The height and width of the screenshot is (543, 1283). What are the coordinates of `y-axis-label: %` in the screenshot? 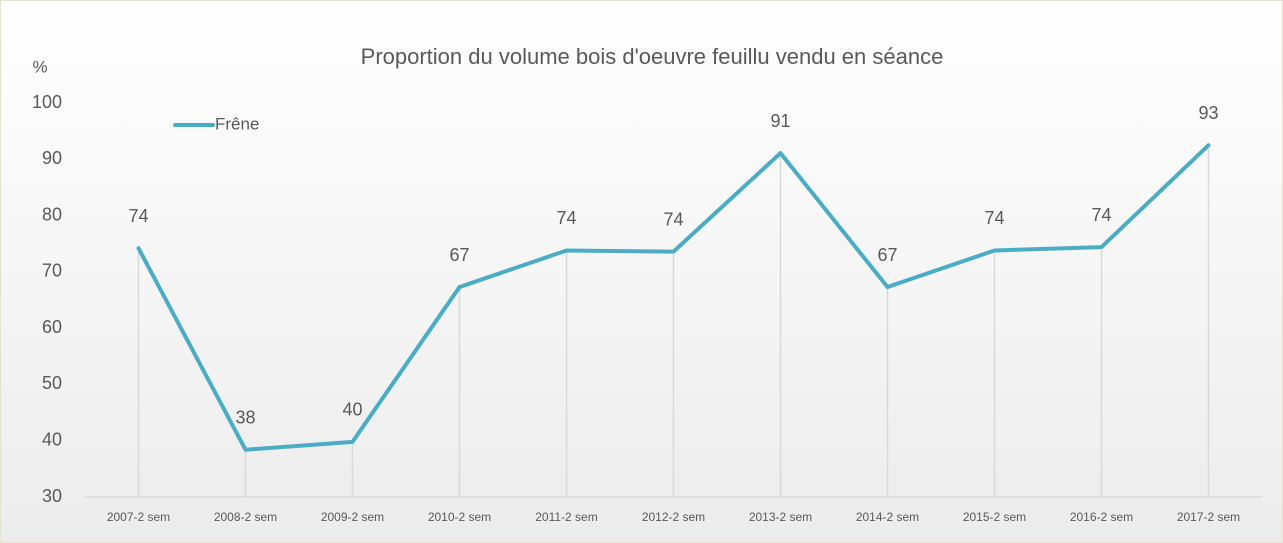 It's located at (39, 66).